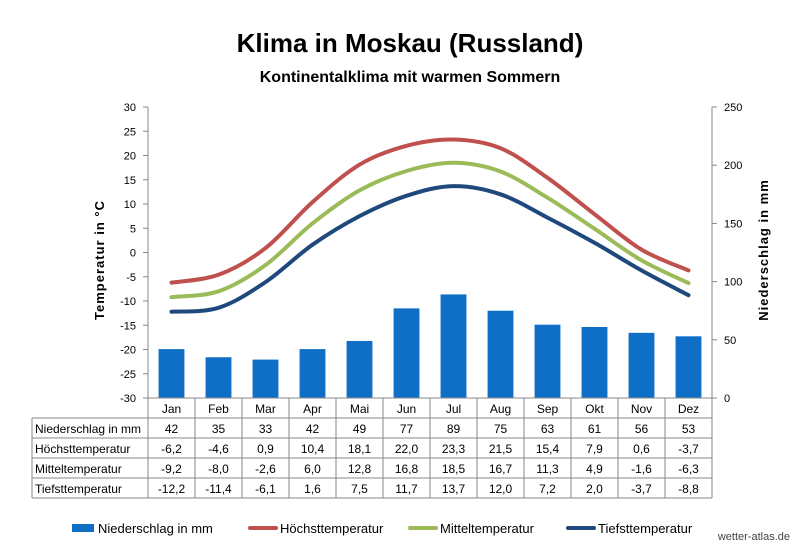 The height and width of the screenshot is (552, 800). What do you see at coordinates (312, 373) in the screenshot?
I see `bar-niederschlag-apr` at bounding box center [312, 373].